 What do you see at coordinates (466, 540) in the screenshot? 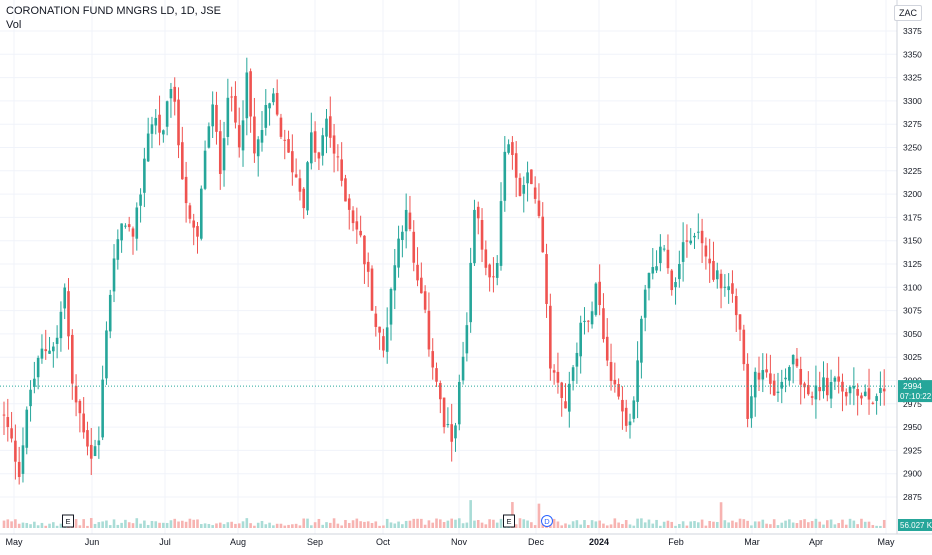
I see `time-axis: May Jun Jul Aug Sep Oct Nov Dec 2024 Feb Mar Apr May` at bounding box center [466, 540].